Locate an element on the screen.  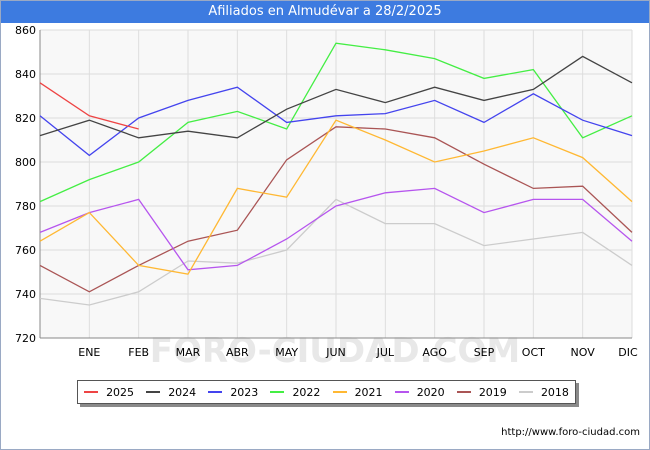
legend-label: 2023 is located at coordinates (244, 392).